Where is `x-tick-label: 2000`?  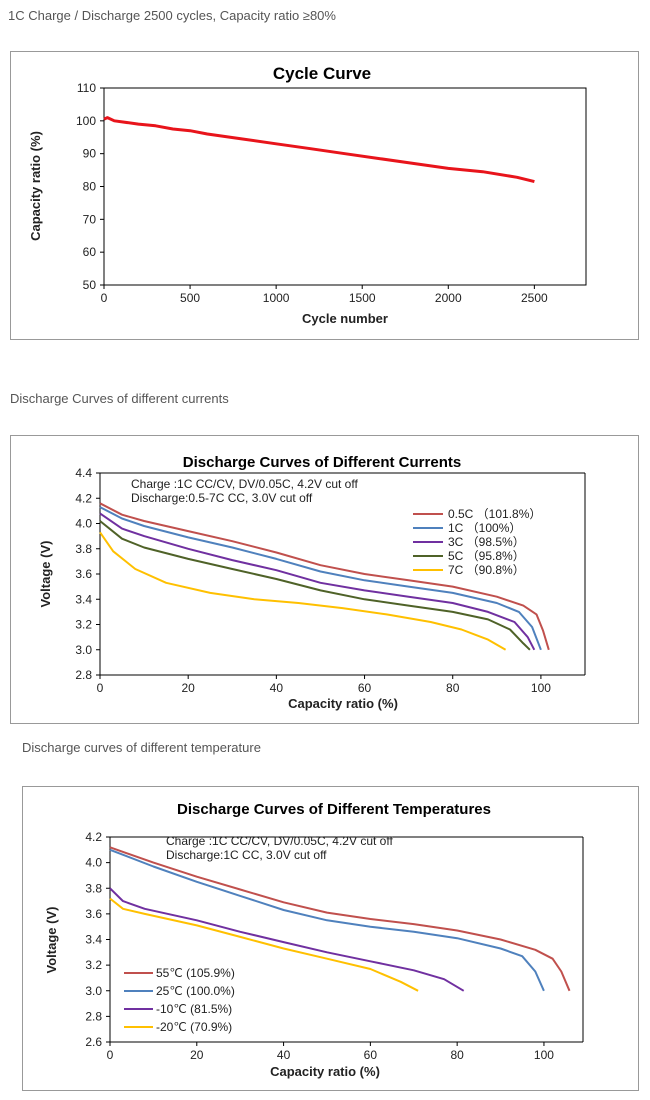 x-tick-label: 2000 is located at coordinates (448, 298).